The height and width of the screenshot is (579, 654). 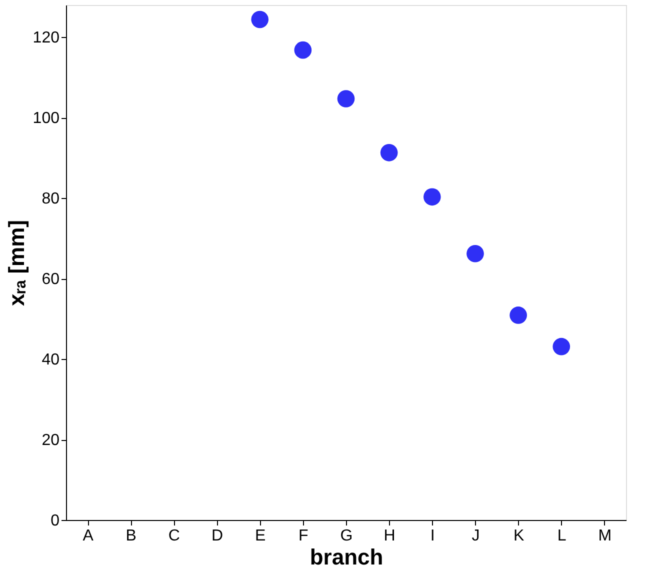 I want to click on x-tick-label: H, so click(x=390, y=536).